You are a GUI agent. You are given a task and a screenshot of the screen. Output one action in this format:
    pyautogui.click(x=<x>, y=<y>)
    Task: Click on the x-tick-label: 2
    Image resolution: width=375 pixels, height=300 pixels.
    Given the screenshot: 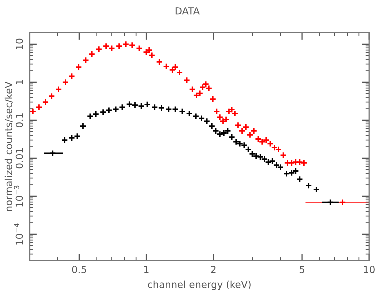 What is the action you would take?
    pyautogui.click(x=213, y=270)
    